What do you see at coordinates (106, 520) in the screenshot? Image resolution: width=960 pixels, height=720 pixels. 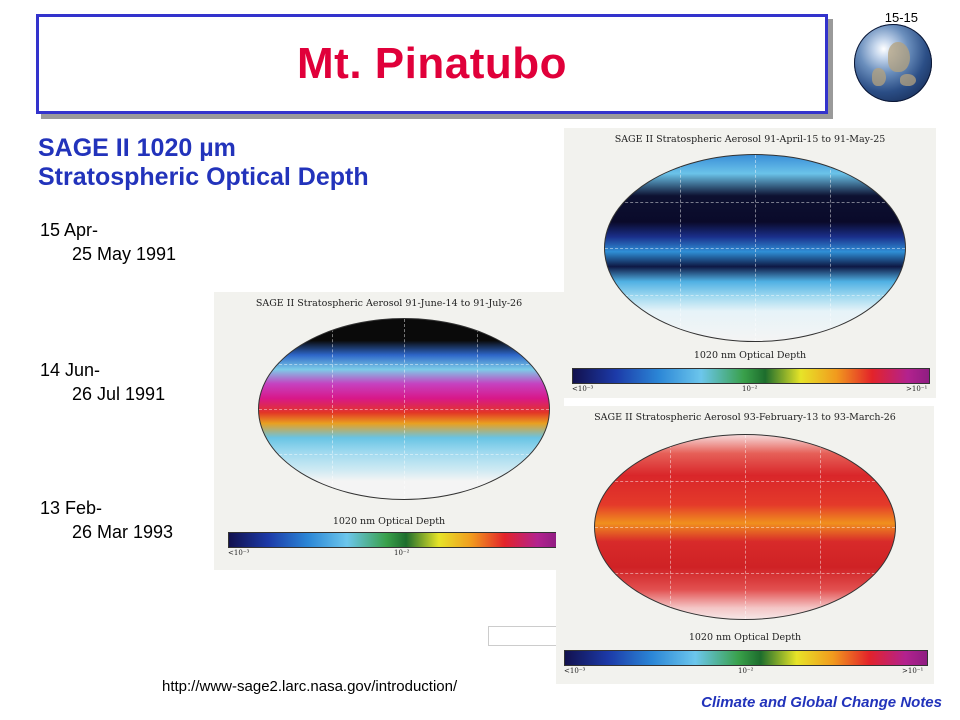 I see `date-label-3: 13 Feb- 26 Mar 1993` at bounding box center [106, 520].